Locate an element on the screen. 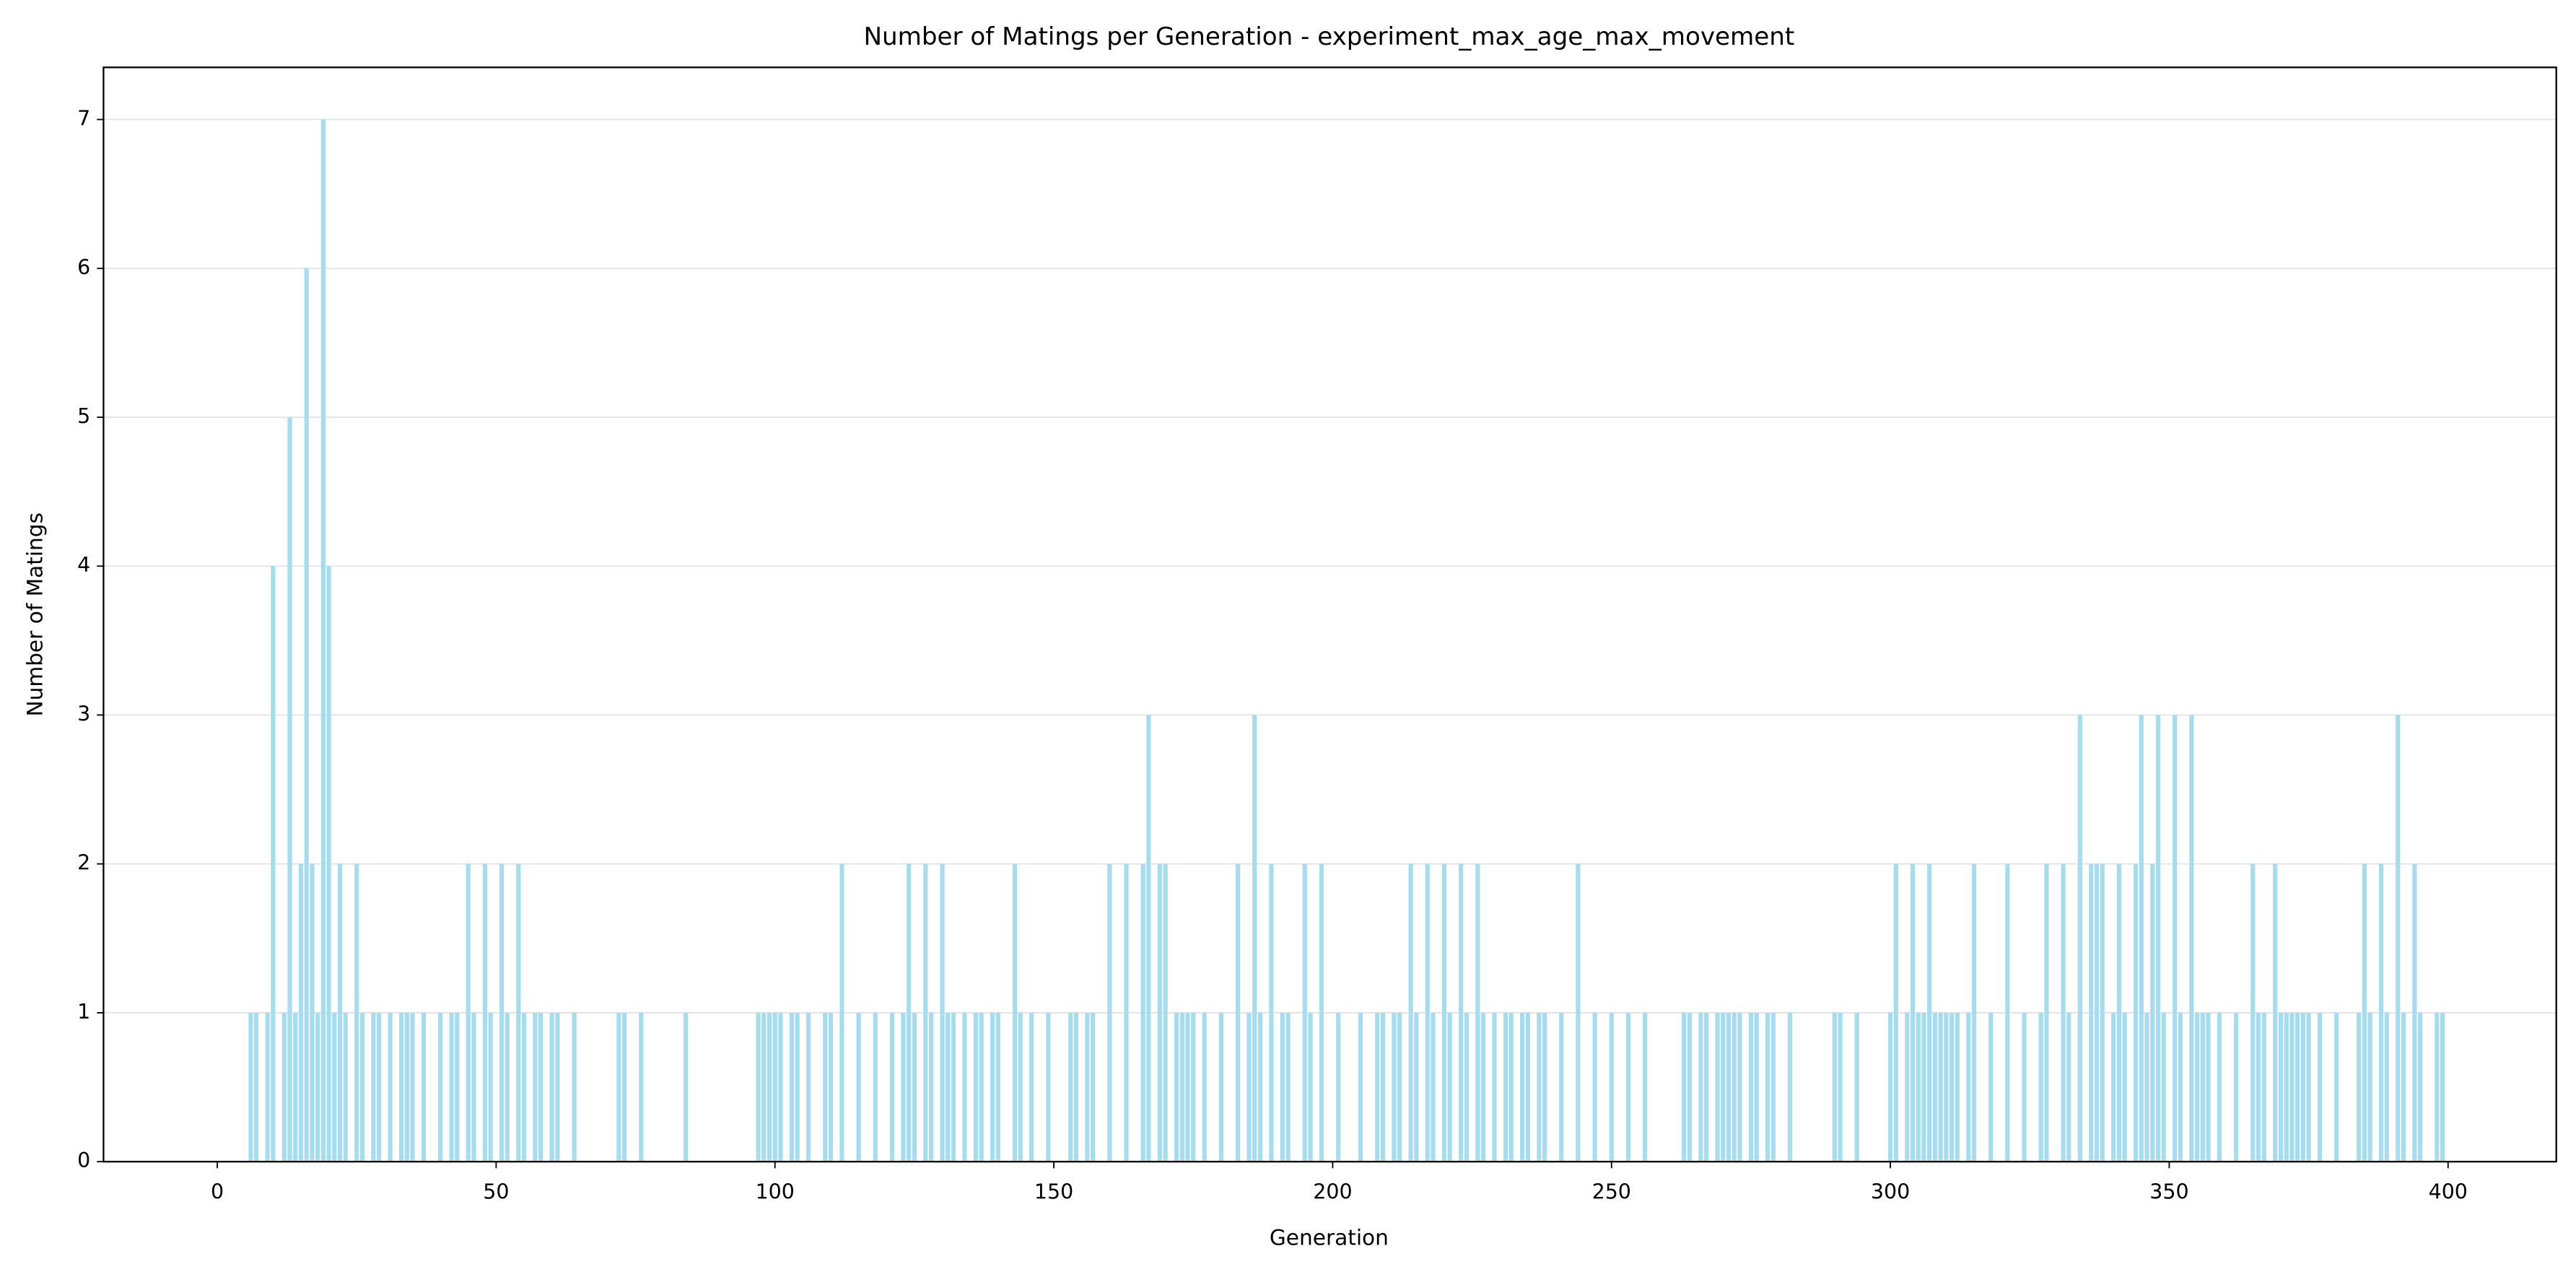 The image size is (2576, 1277). x-tick-label: 400 is located at coordinates (2448, 1191).